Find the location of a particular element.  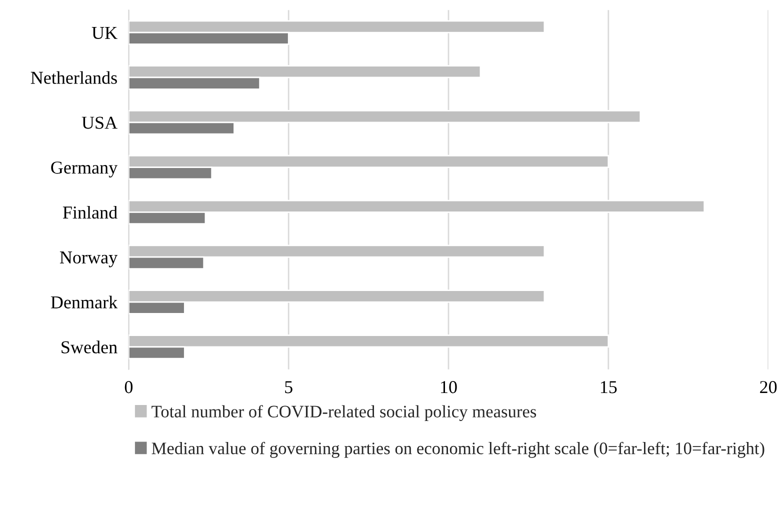

y-tick-label: Denmark is located at coordinates (84, 302).